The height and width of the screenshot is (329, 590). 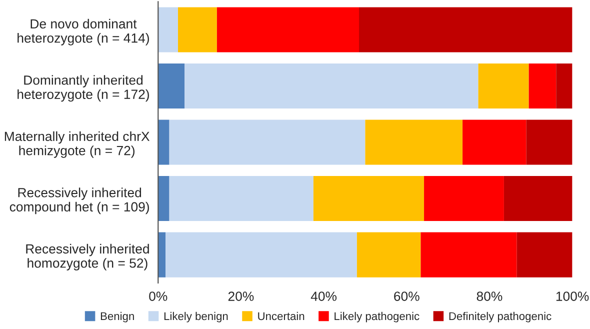 What do you see at coordinates (83, 88) in the screenshot?
I see `y-tick-label: Dominantly inherited heterozygote (n = 172)` at bounding box center [83, 88].